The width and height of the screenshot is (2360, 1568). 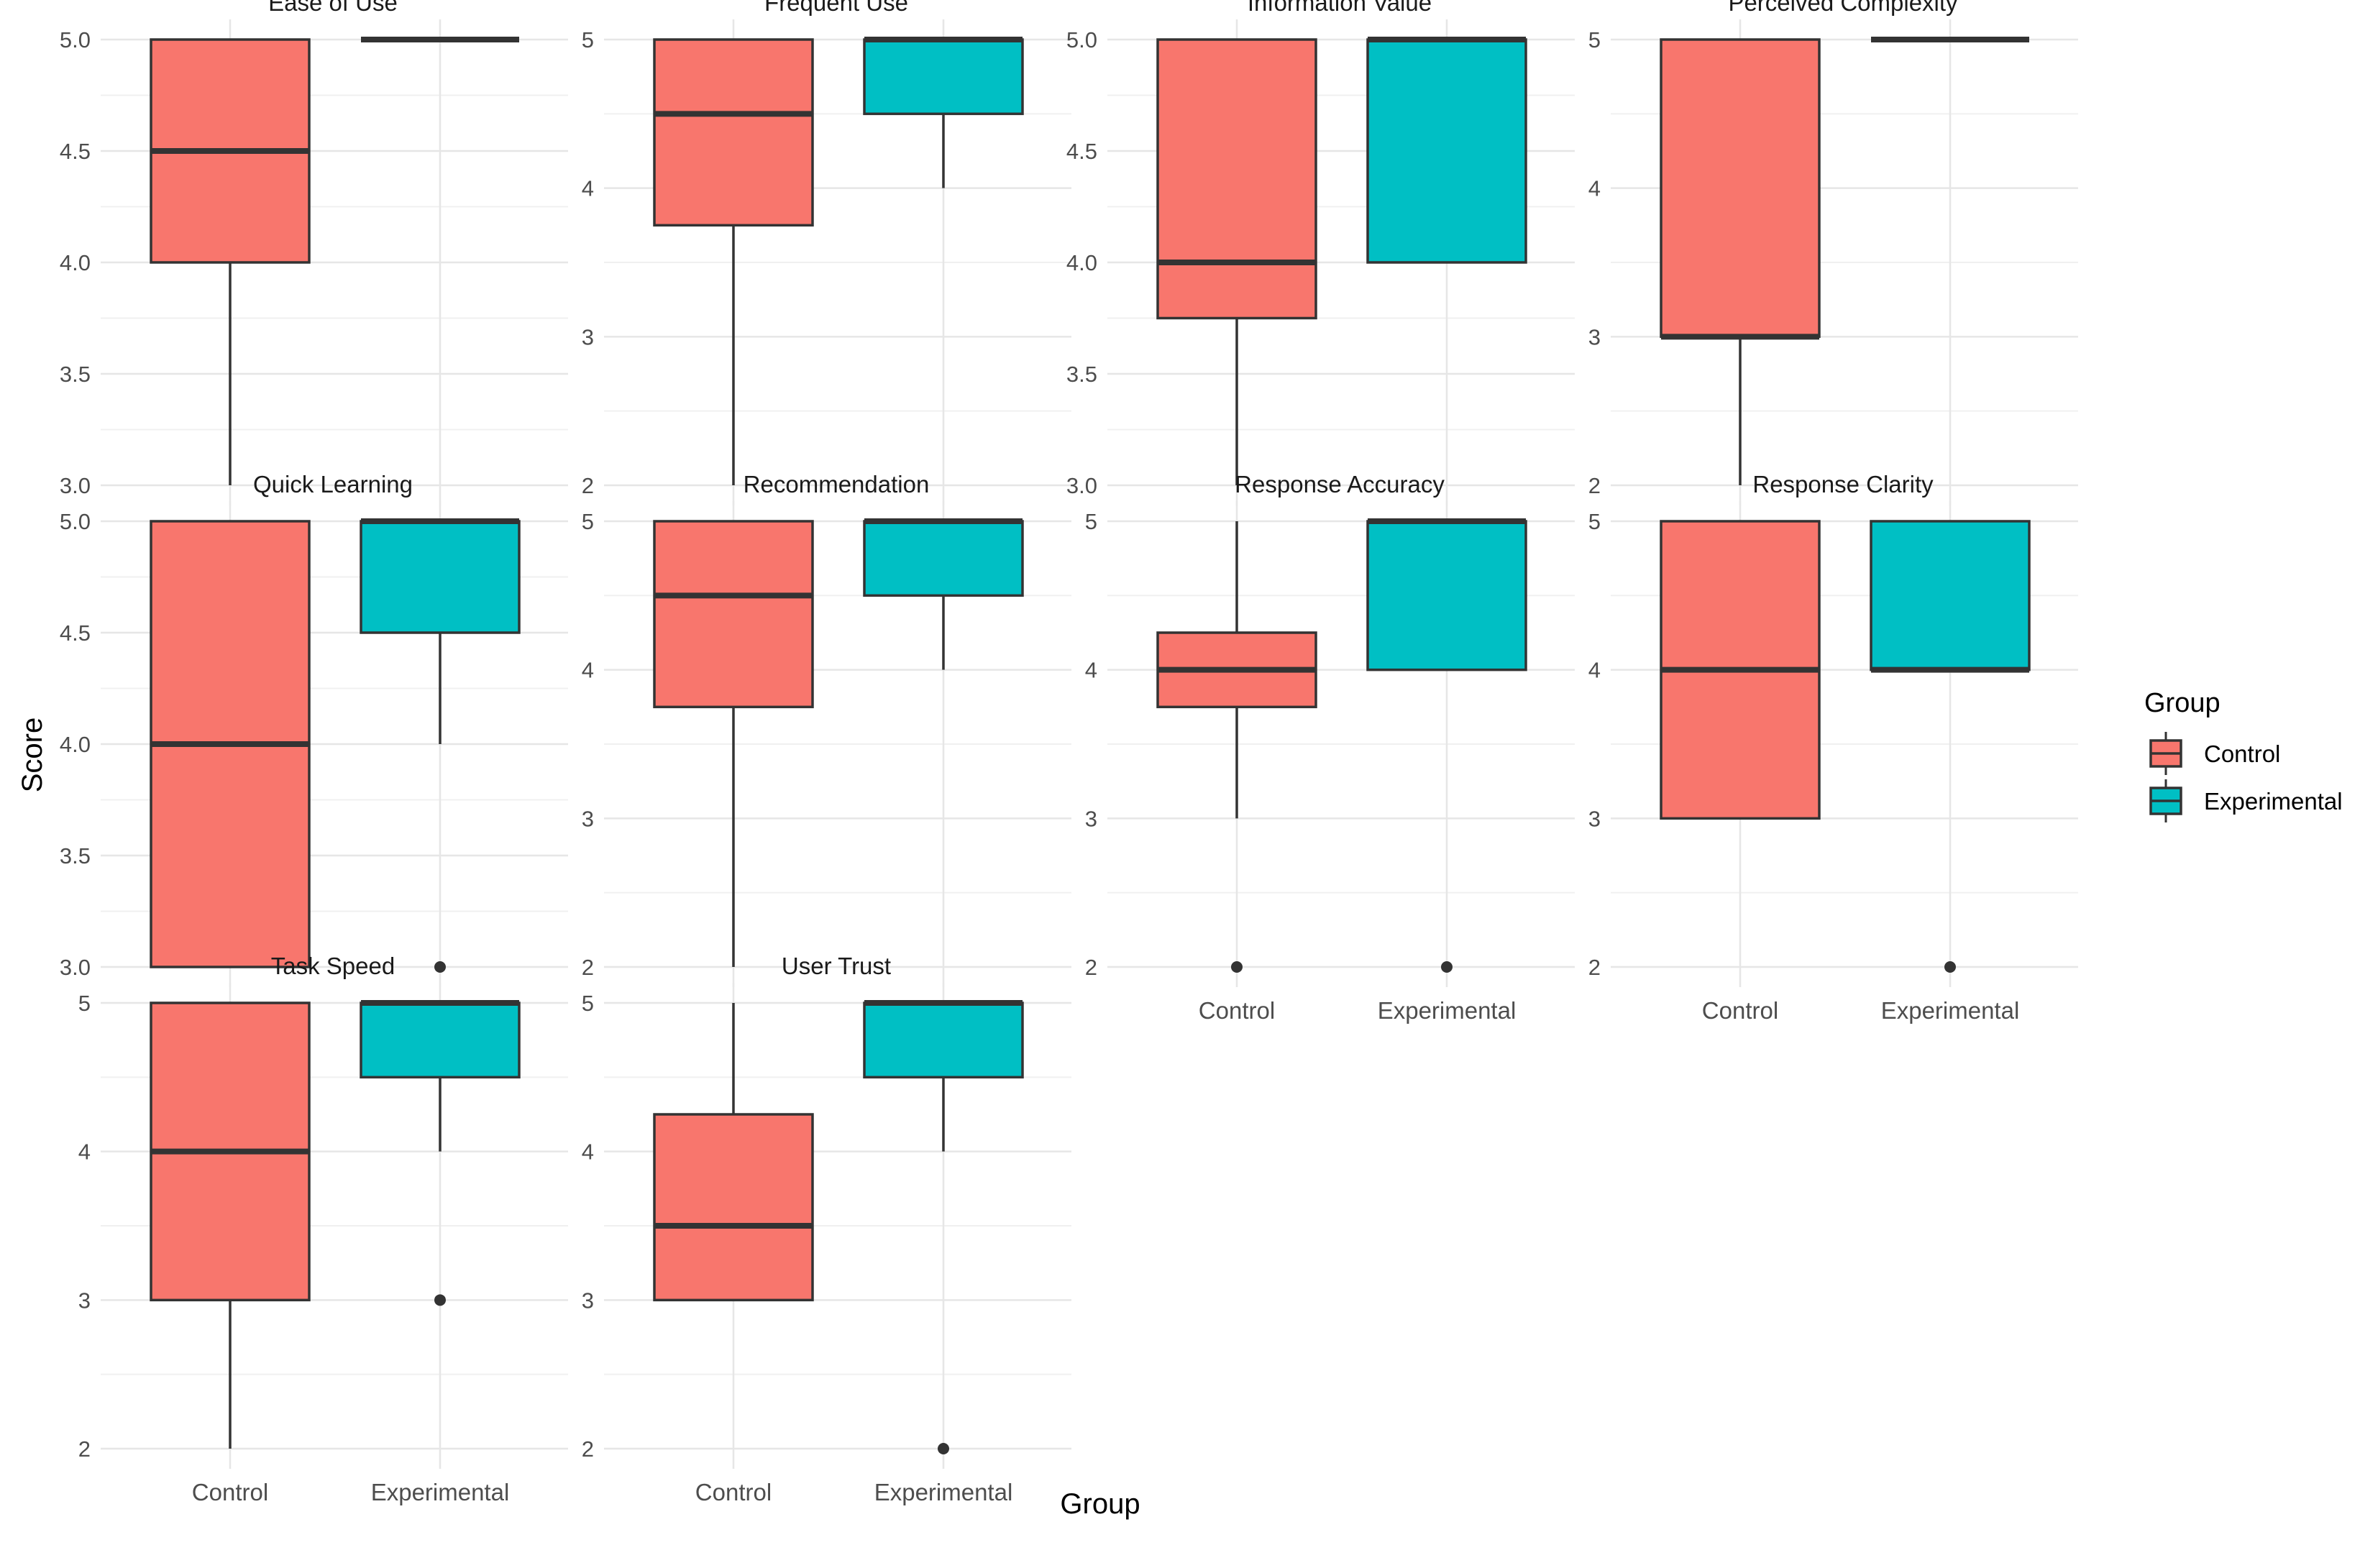 I want to click on y-axis-title: Score, so click(x=32, y=755).